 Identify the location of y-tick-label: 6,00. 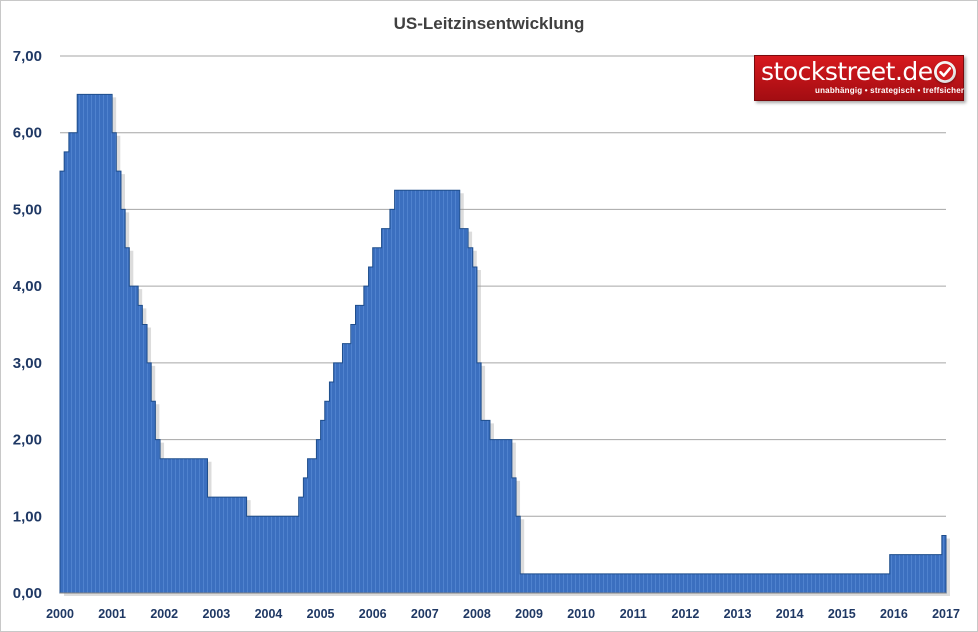
(27, 133).